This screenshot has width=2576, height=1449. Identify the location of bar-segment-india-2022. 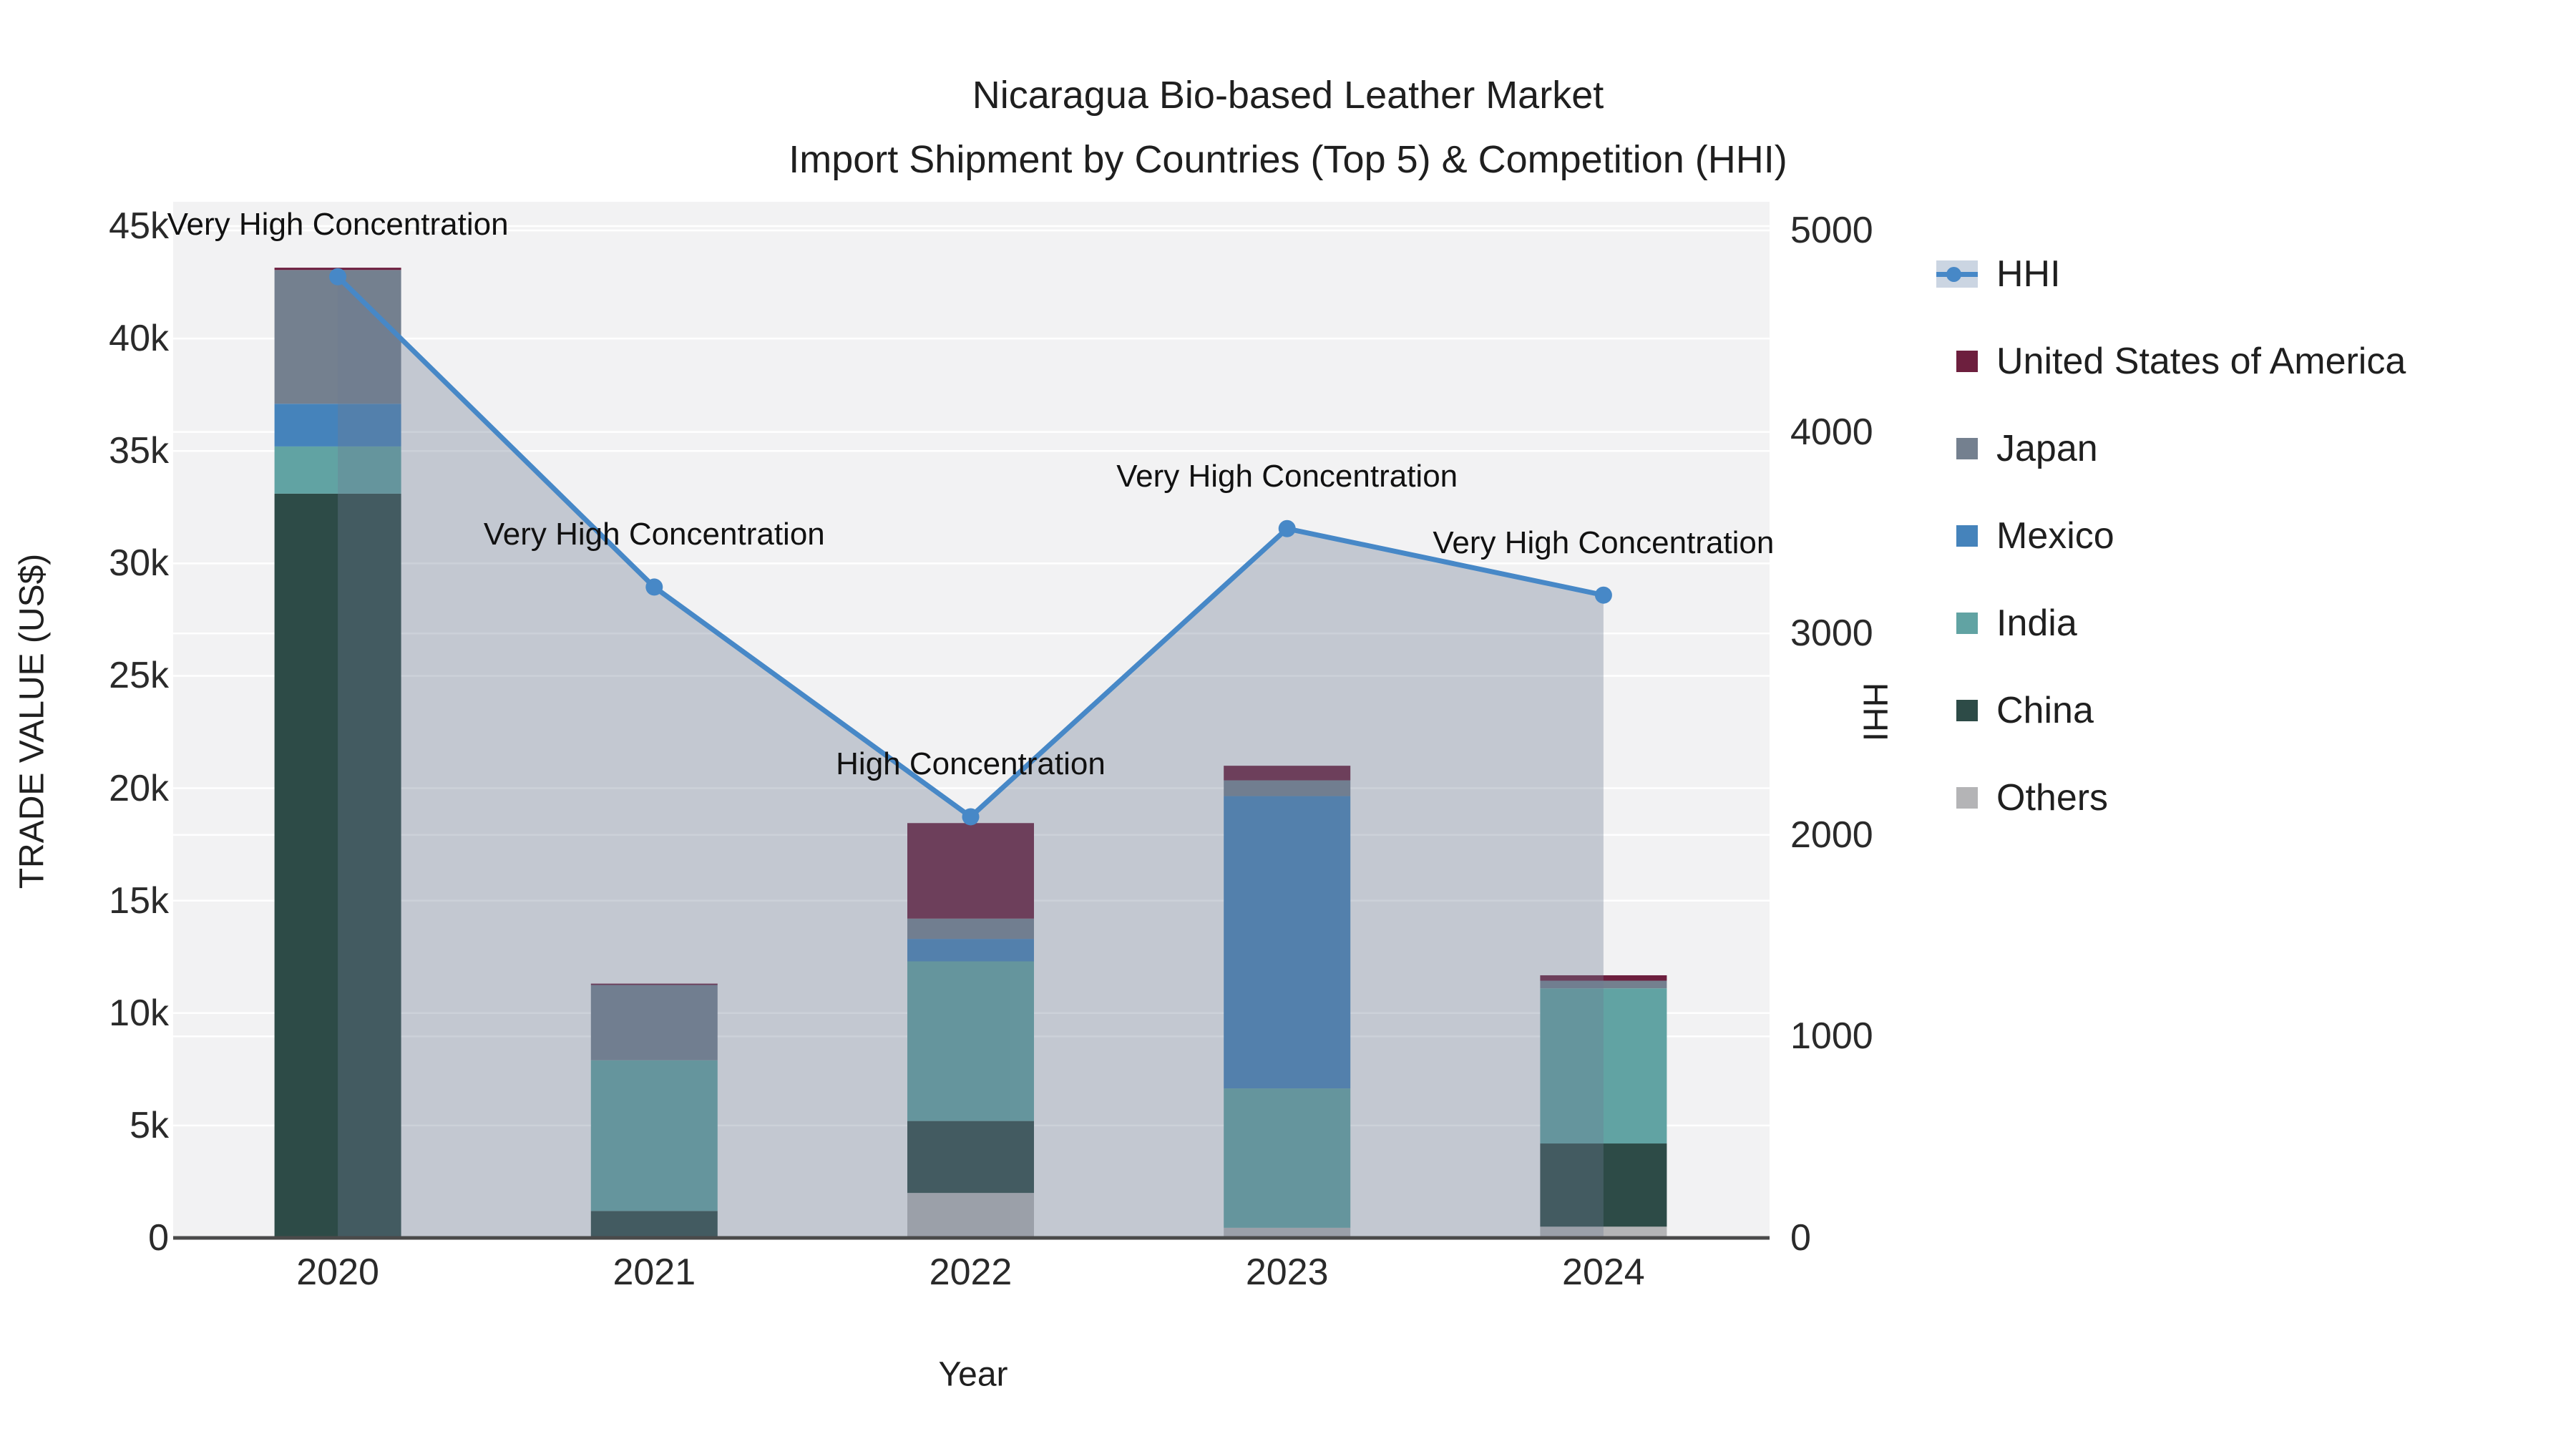
(970, 1041).